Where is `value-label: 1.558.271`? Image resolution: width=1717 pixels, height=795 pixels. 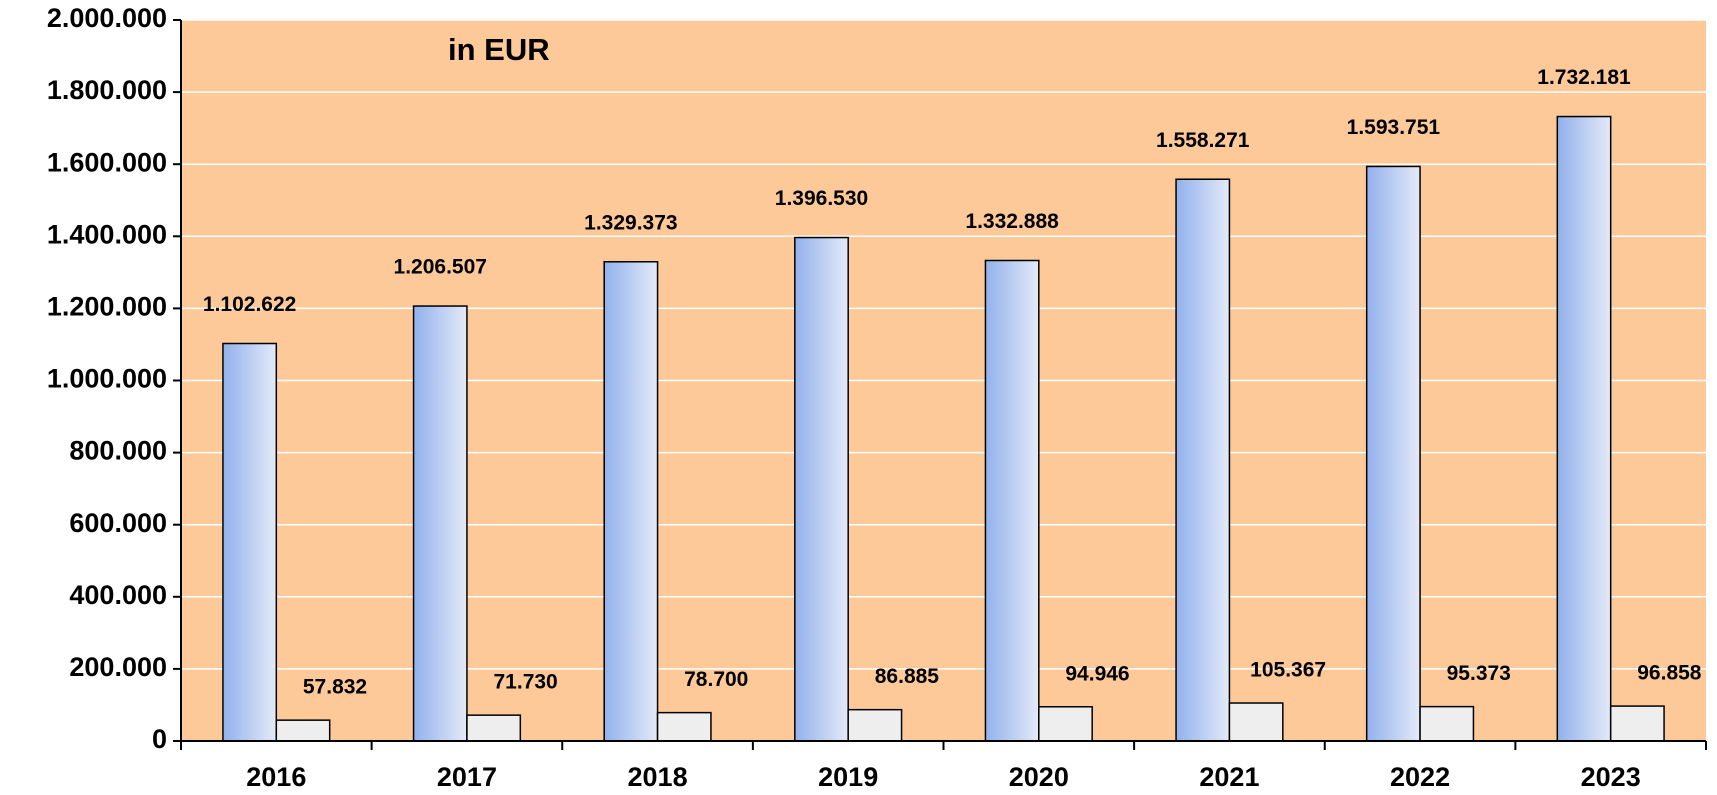 value-label: 1.558.271 is located at coordinates (1203, 140).